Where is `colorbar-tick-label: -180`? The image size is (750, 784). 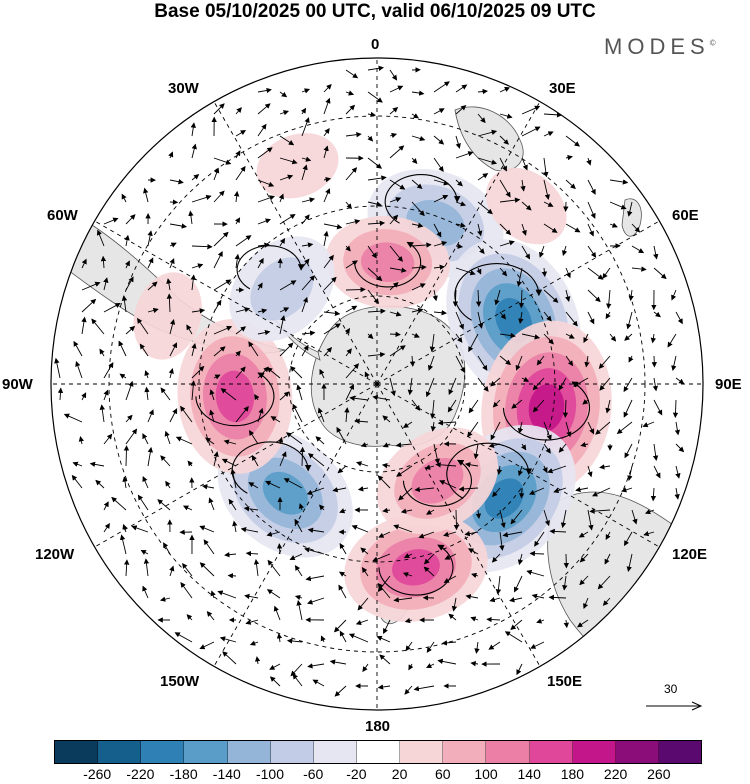
colorbar-tick-label: -180 is located at coordinates (184, 774).